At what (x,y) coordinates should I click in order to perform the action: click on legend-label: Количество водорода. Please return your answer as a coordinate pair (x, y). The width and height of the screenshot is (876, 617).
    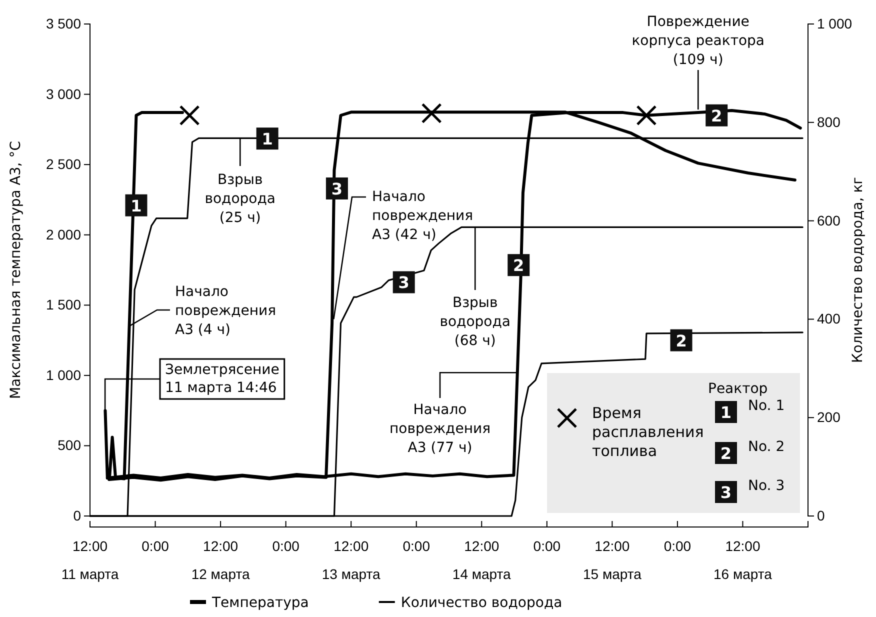
    Looking at the image, I should click on (481, 603).